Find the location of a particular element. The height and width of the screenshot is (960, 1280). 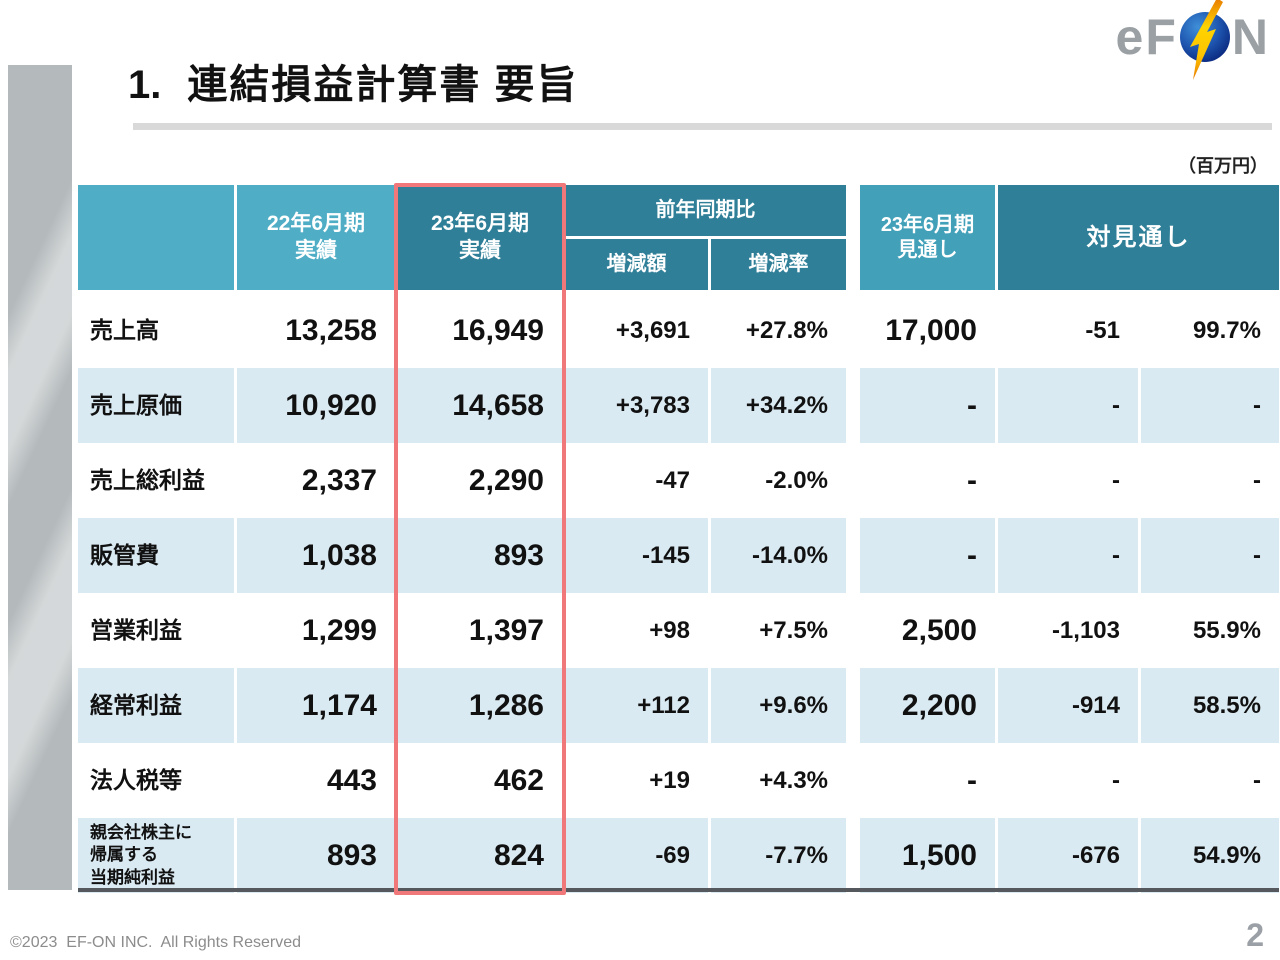

cell-forecast: 17,000 is located at coordinates (927, 330).